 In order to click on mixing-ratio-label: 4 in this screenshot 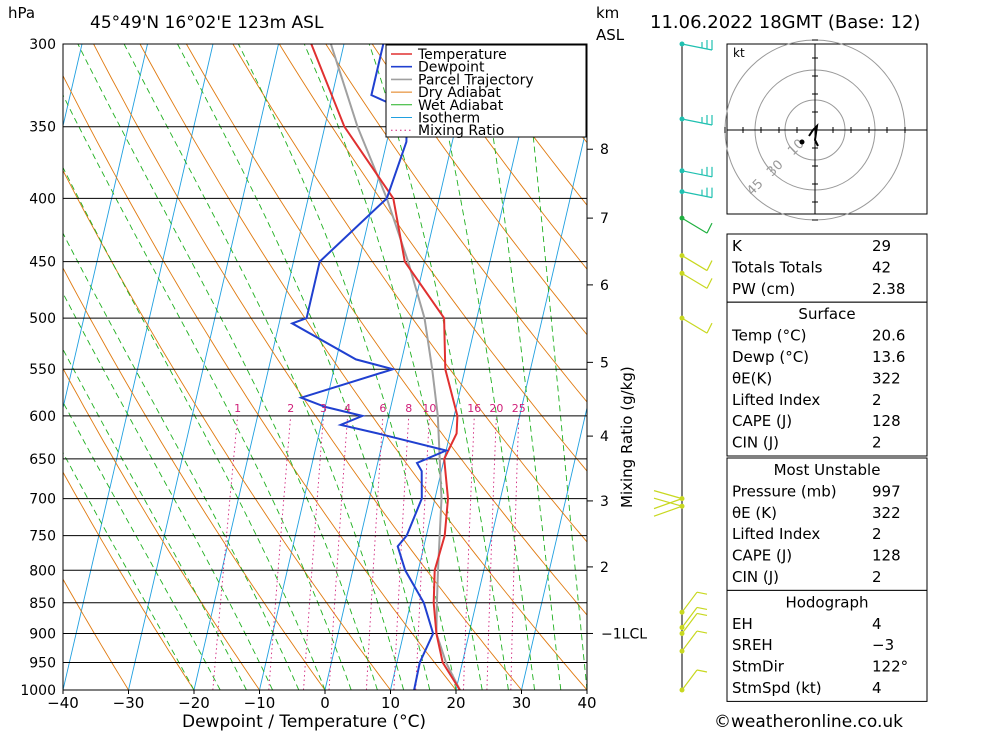, I will do `click(347, 408)`.